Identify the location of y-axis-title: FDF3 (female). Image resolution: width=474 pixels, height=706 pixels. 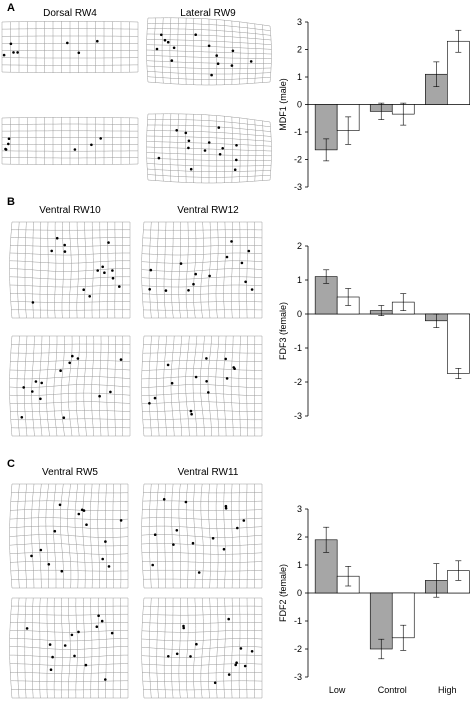
(283, 331).